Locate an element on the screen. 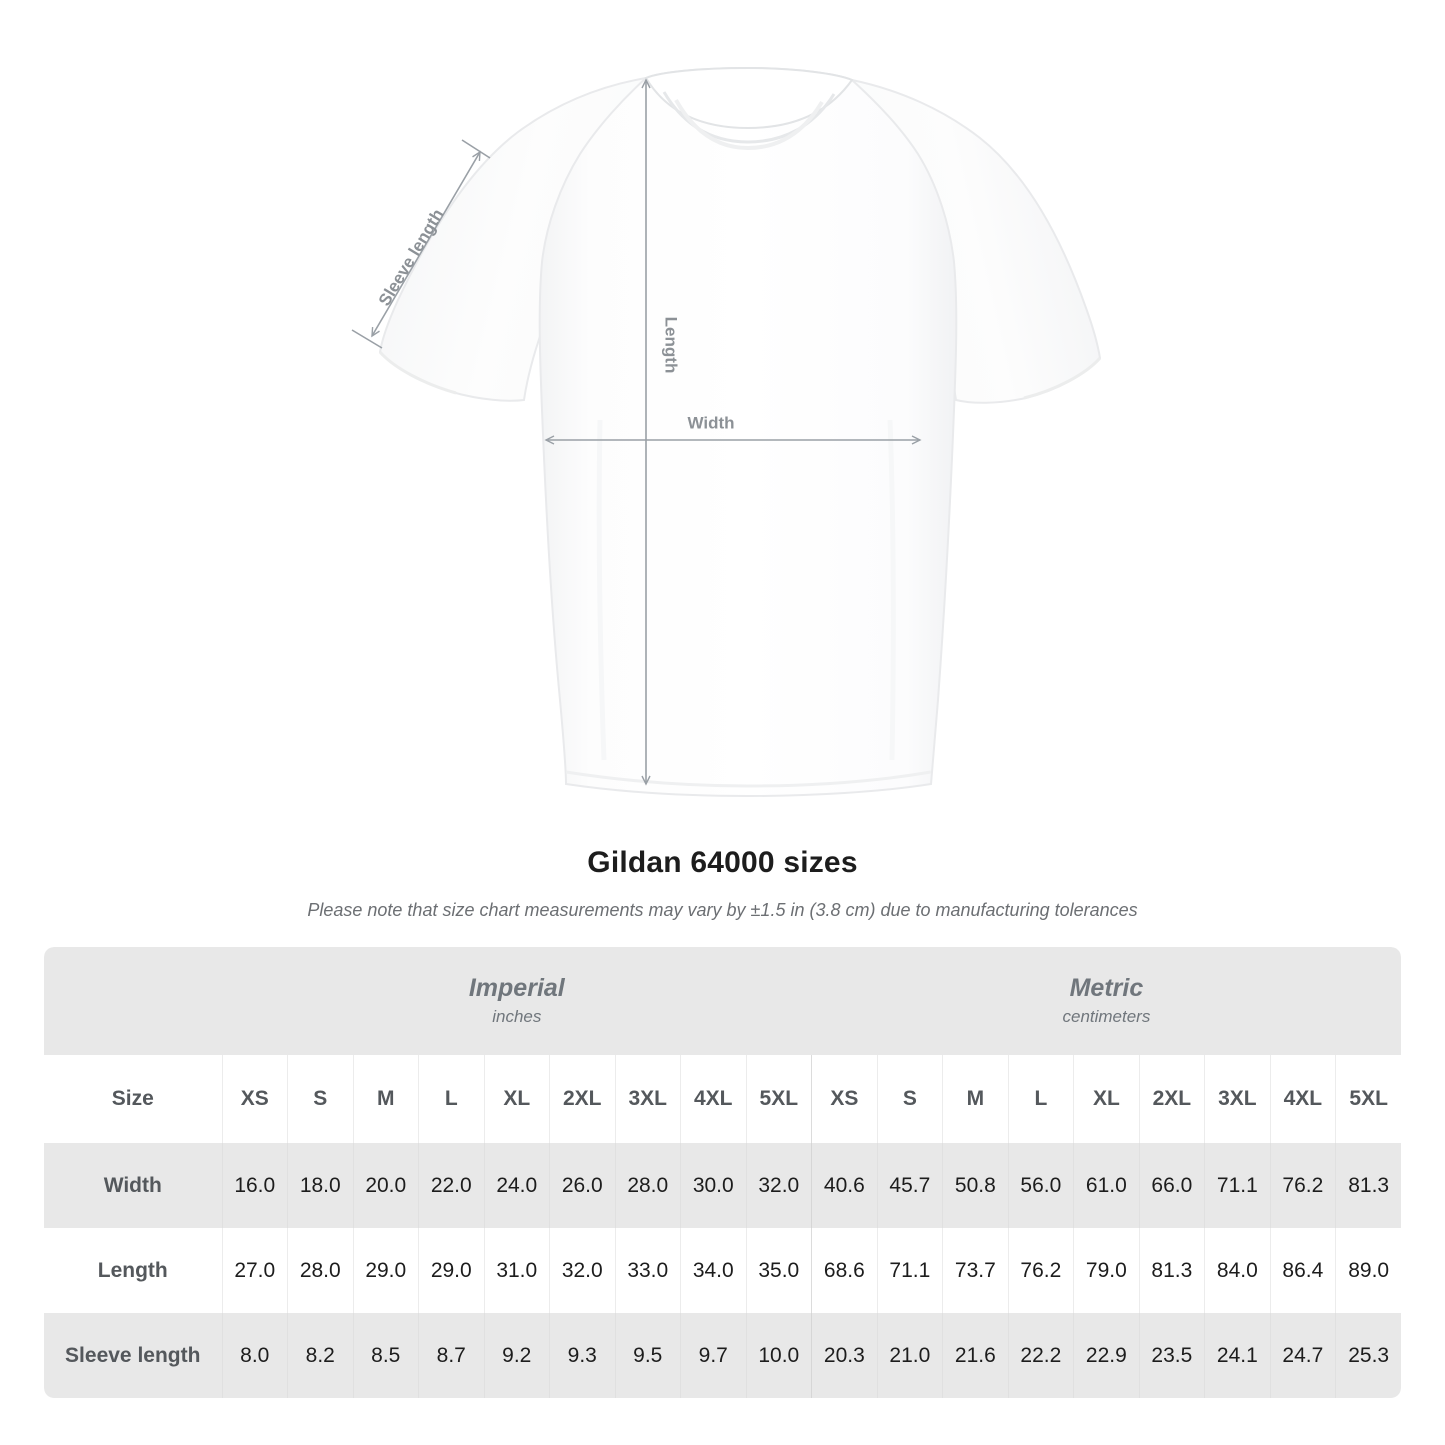 This screenshot has height=1445, width=1445. row-label-sleeve-length: Sleeve length is located at coordinates (133, 1355).